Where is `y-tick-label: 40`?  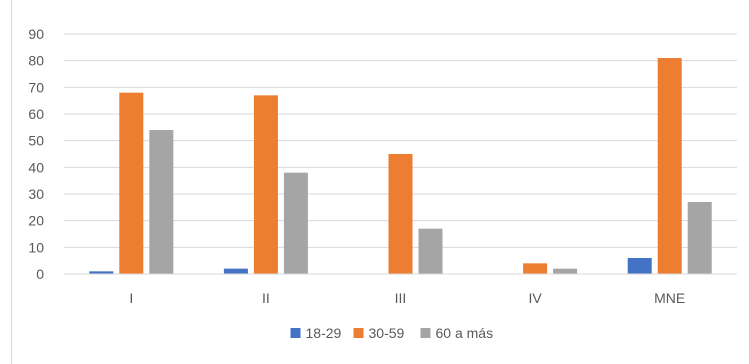
y-tick-label: 40 is located at coordinates (36, 167).